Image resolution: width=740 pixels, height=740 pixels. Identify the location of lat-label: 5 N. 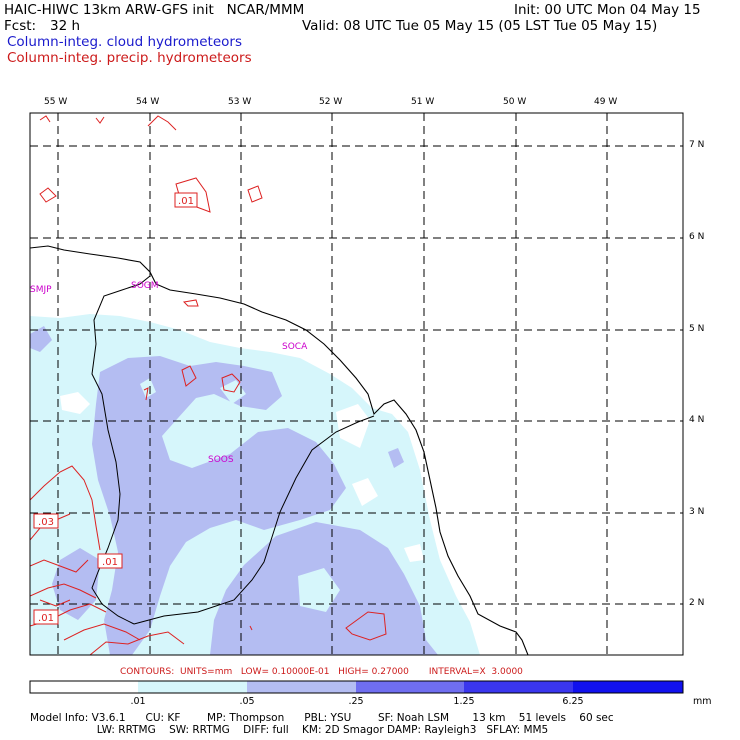
(697, 329).